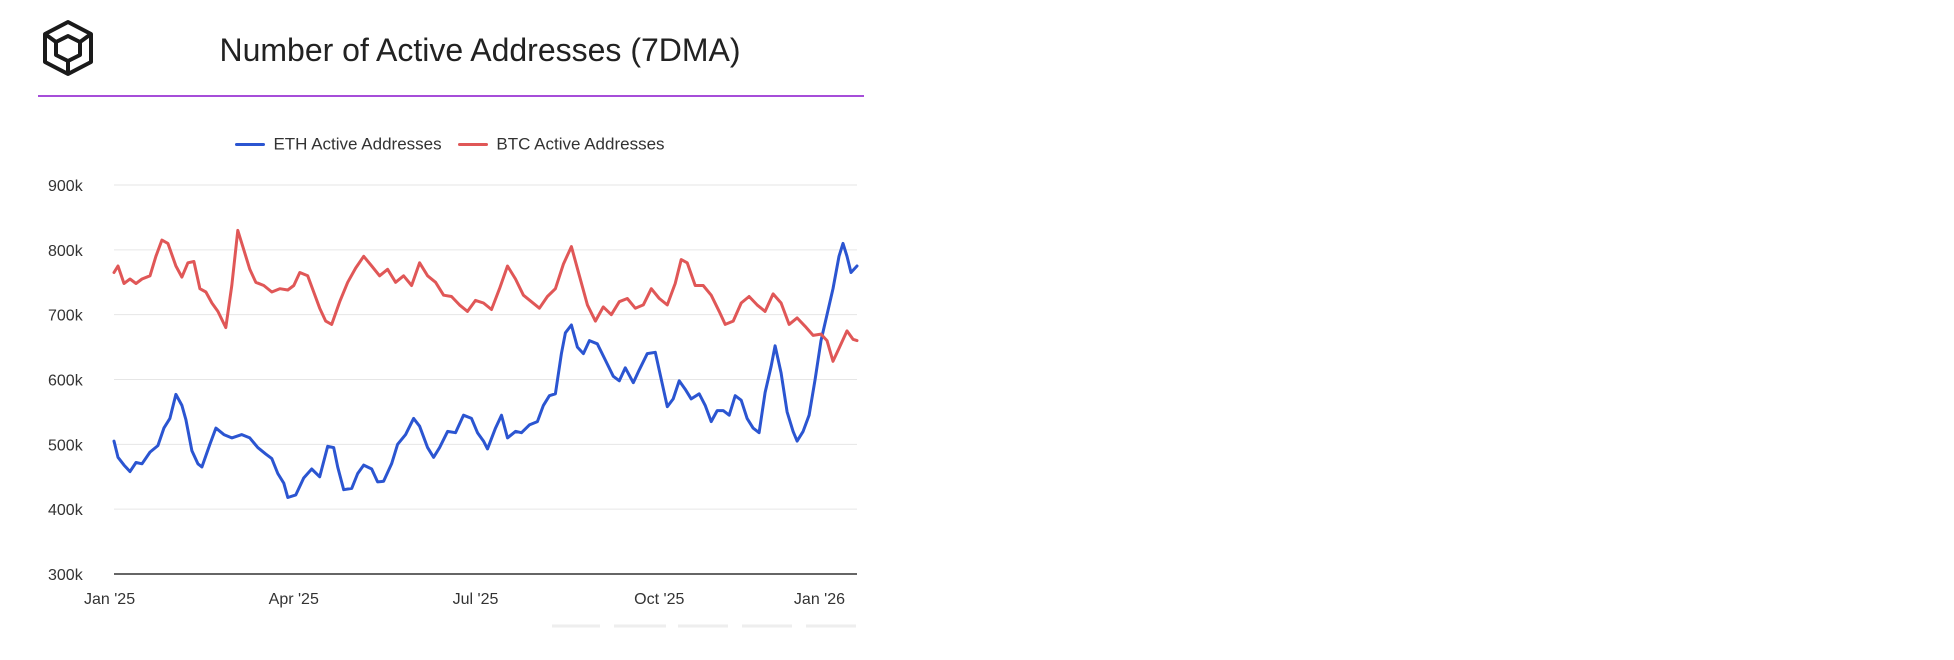  Describe the element at coordinates (473, 145) in the screenshot. I see `legend-swatch-btc` at that location.